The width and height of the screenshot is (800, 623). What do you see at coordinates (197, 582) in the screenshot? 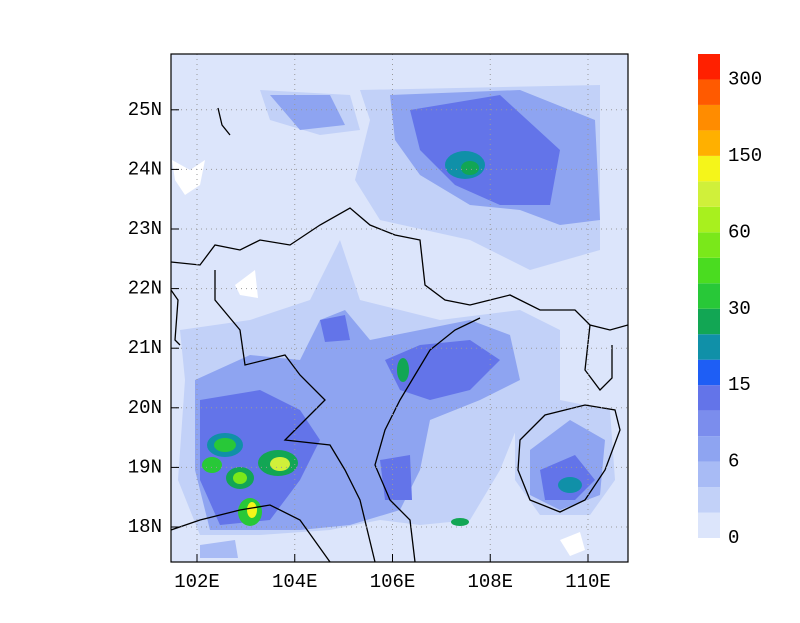
I see `x-tick-label: 102E` at bounding box center [197, 582].